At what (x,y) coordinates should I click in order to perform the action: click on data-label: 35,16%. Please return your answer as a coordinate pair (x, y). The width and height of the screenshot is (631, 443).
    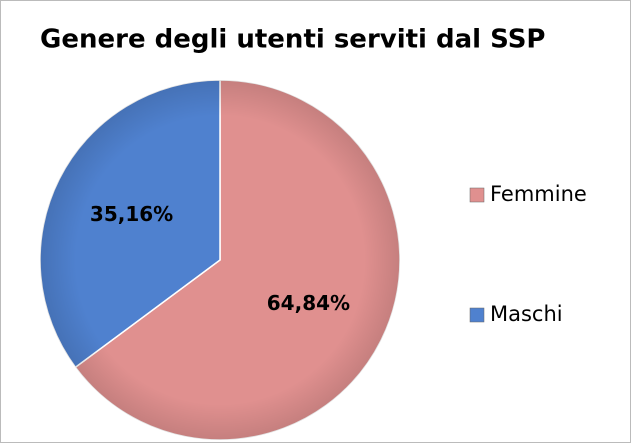
    Looking at the image, I should click on (131, 214).